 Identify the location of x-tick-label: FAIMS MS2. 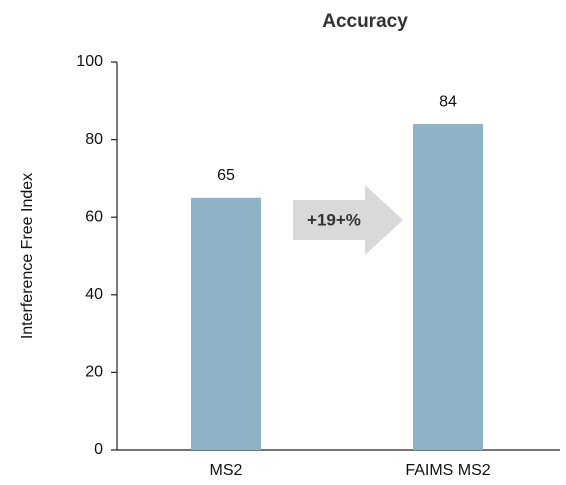
(447, 470).